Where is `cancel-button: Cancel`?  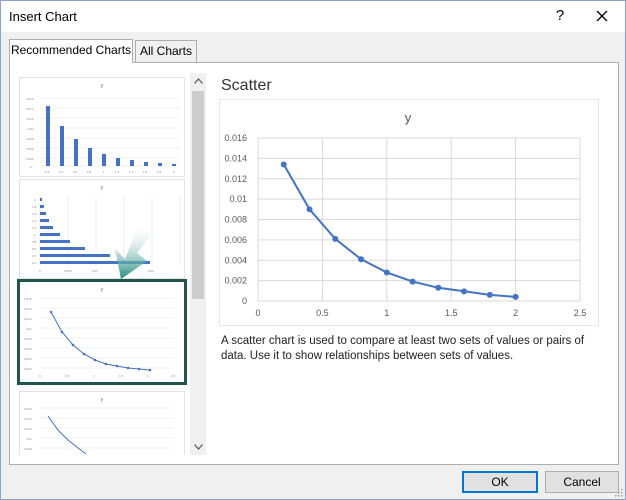 cancel-button: Cancel is located at coordinates (582, 482).